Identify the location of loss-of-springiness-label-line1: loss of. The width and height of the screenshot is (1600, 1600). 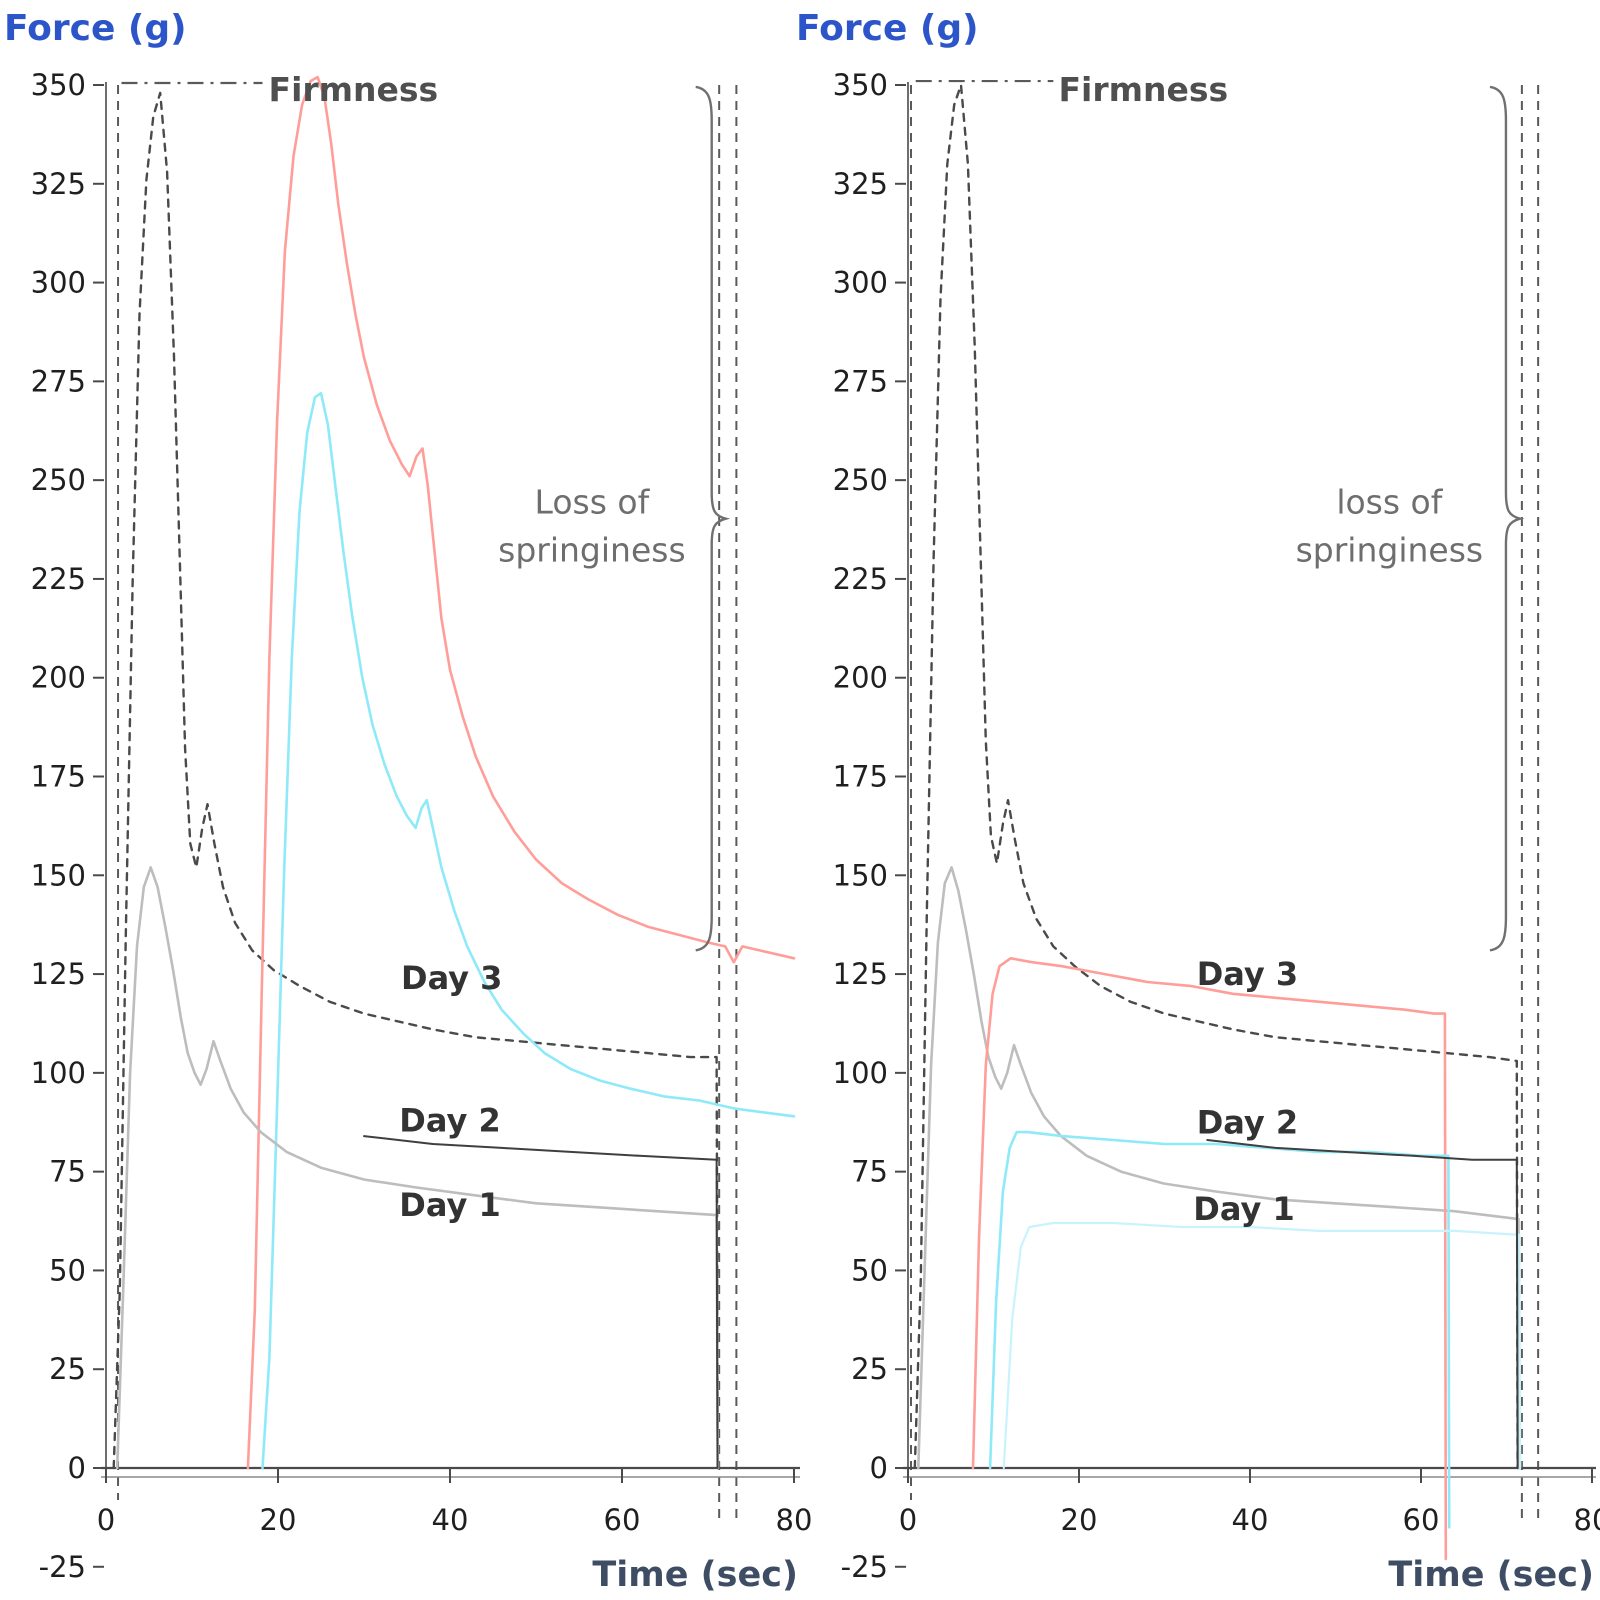
(1389, 502).